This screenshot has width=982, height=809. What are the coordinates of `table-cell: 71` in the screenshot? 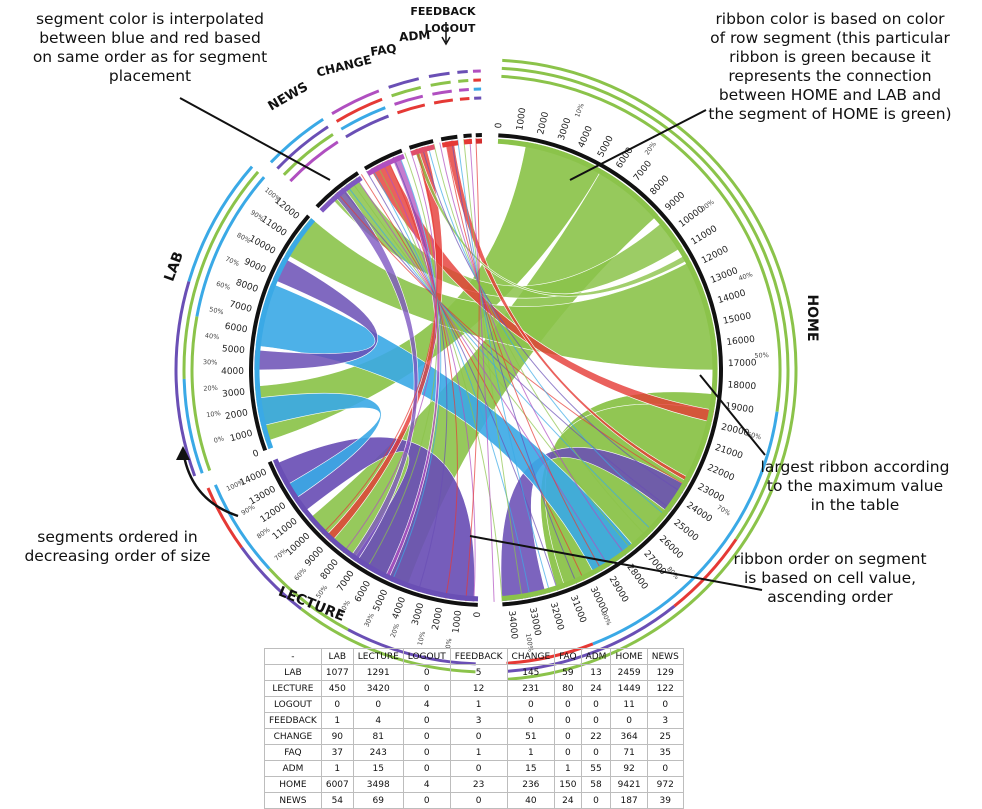 It's located at (629, 753).